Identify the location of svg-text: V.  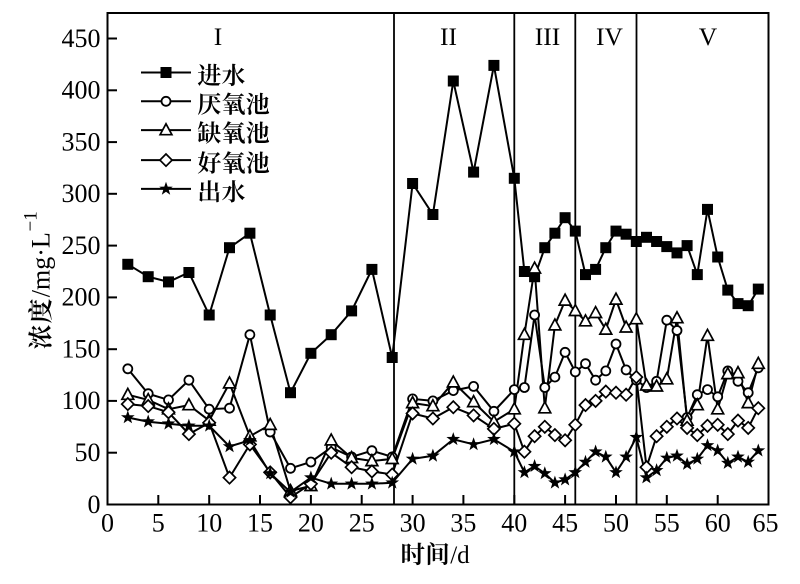
(708, 36).